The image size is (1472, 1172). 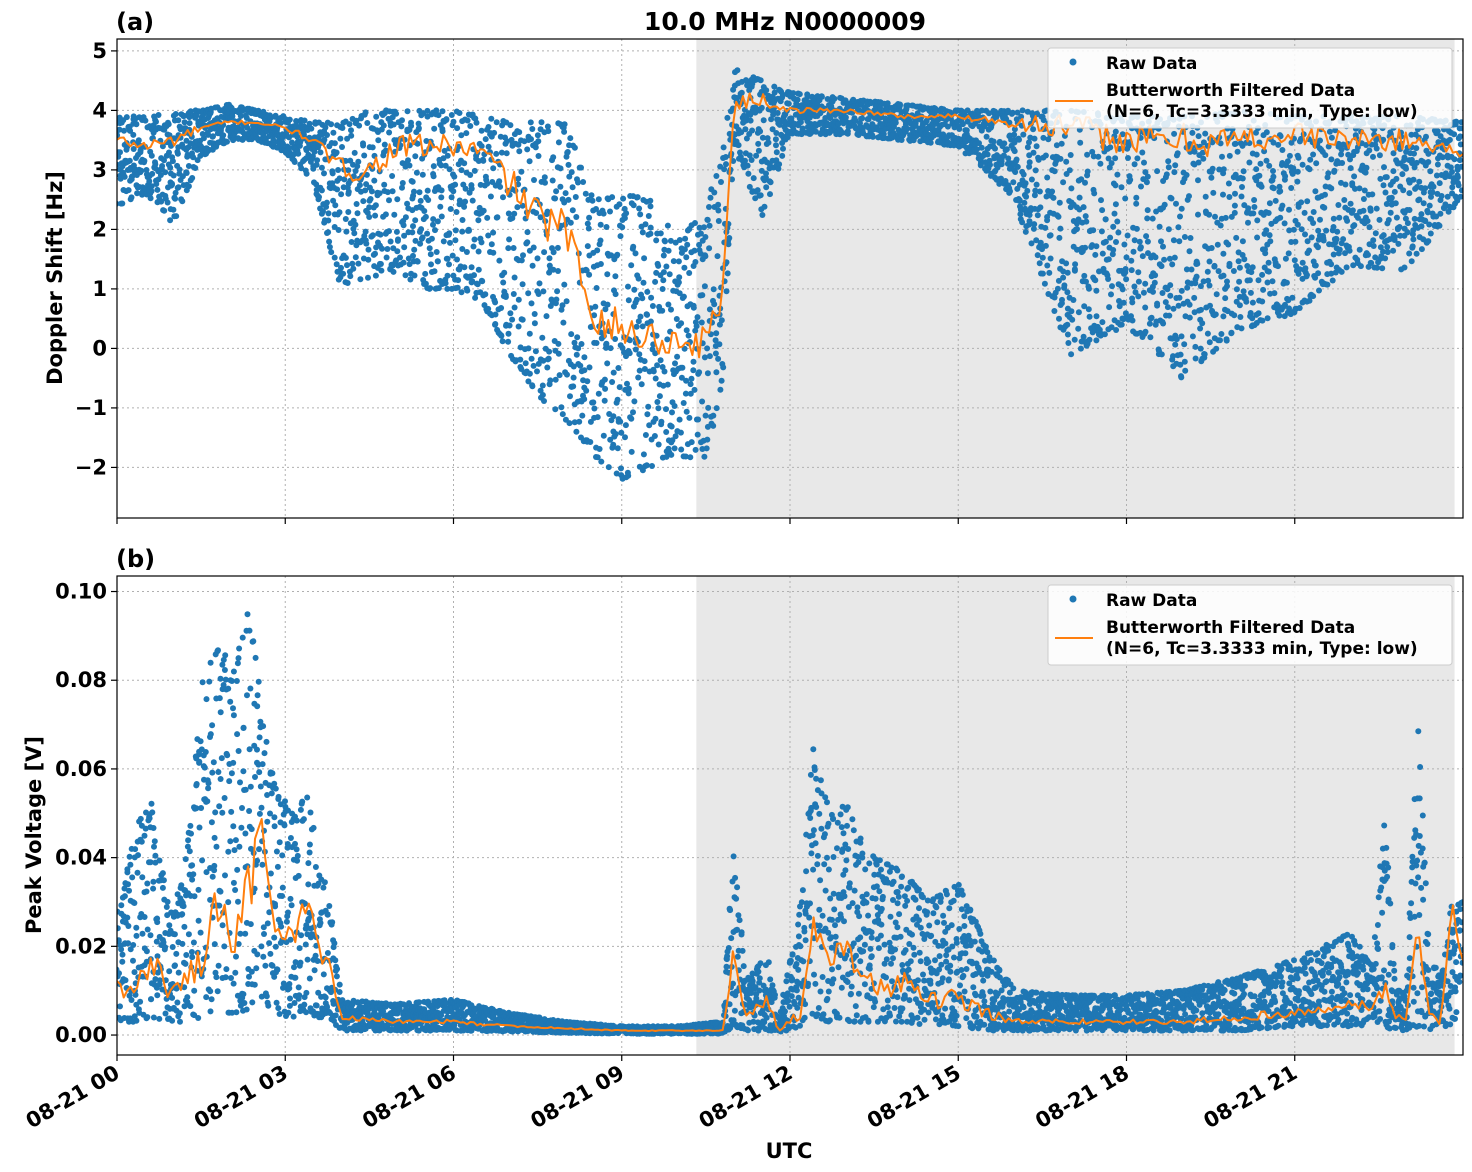 I want to click on y-tick-label: 0, so click(x=99, y=348).